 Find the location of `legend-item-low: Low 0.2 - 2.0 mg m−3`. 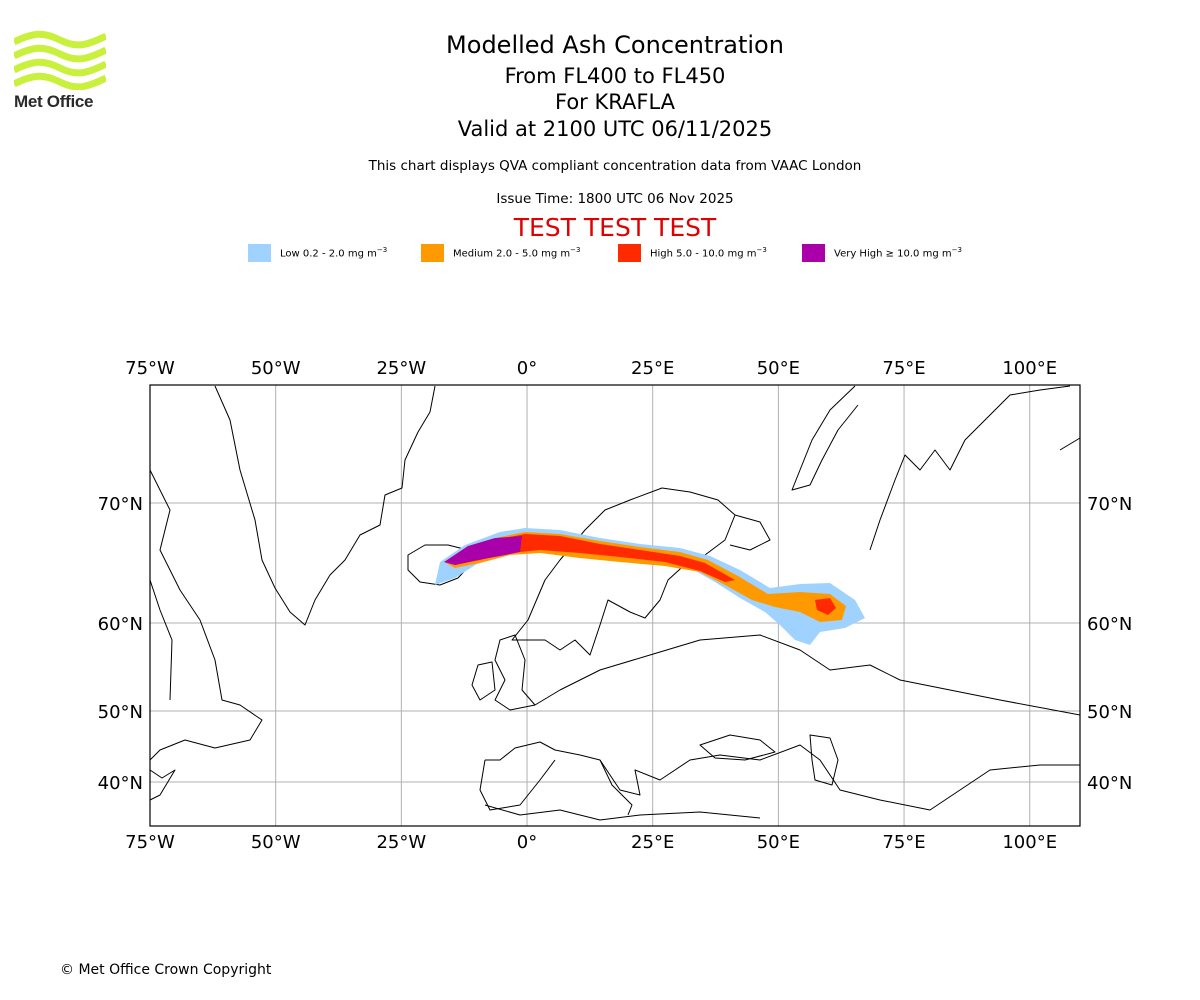

legend-item-low: Low 0.2 - 2.0 mg m−3 is located at coordinates (317, 253).